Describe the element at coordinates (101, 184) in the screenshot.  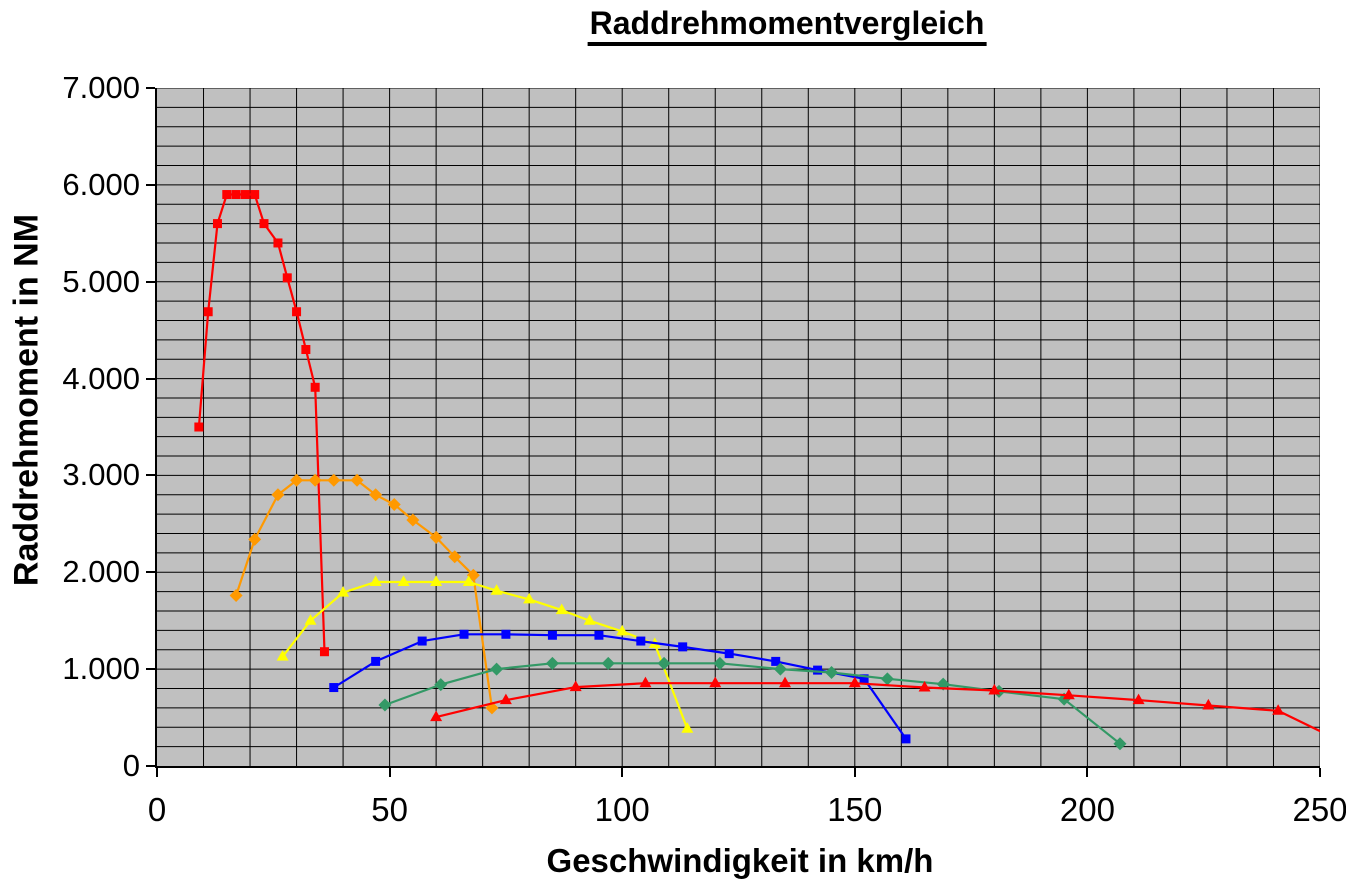
I see `y-tick-label: 6.000` at that location.